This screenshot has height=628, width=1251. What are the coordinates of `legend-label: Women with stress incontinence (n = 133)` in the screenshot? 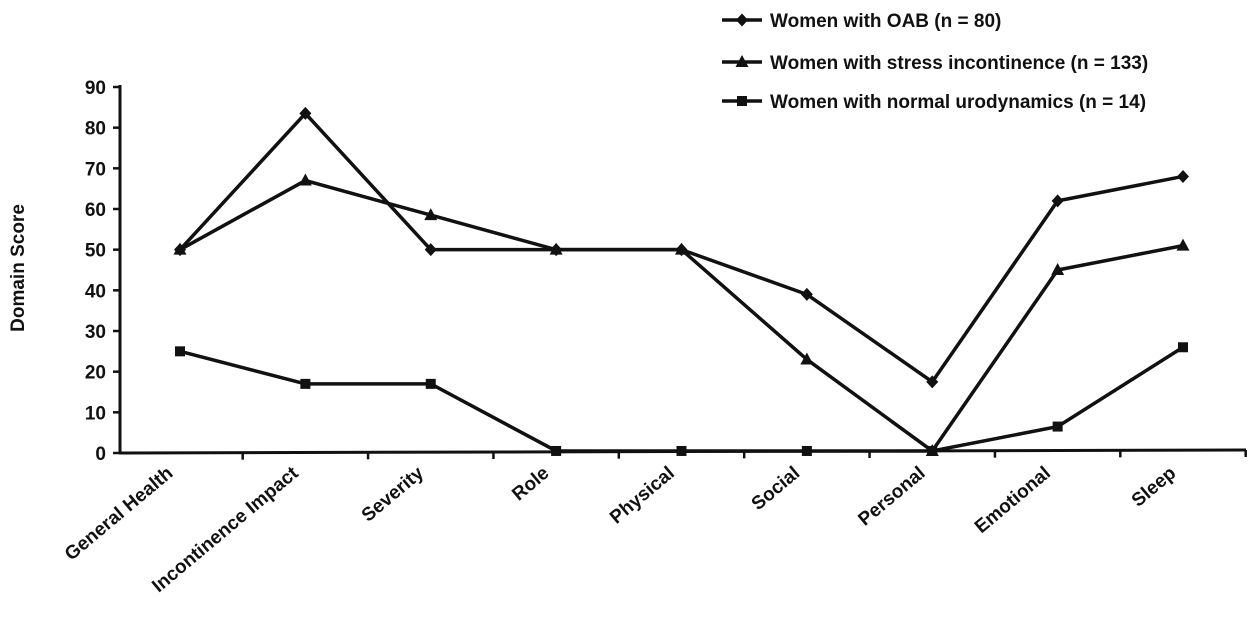 It's located at (959, 63).